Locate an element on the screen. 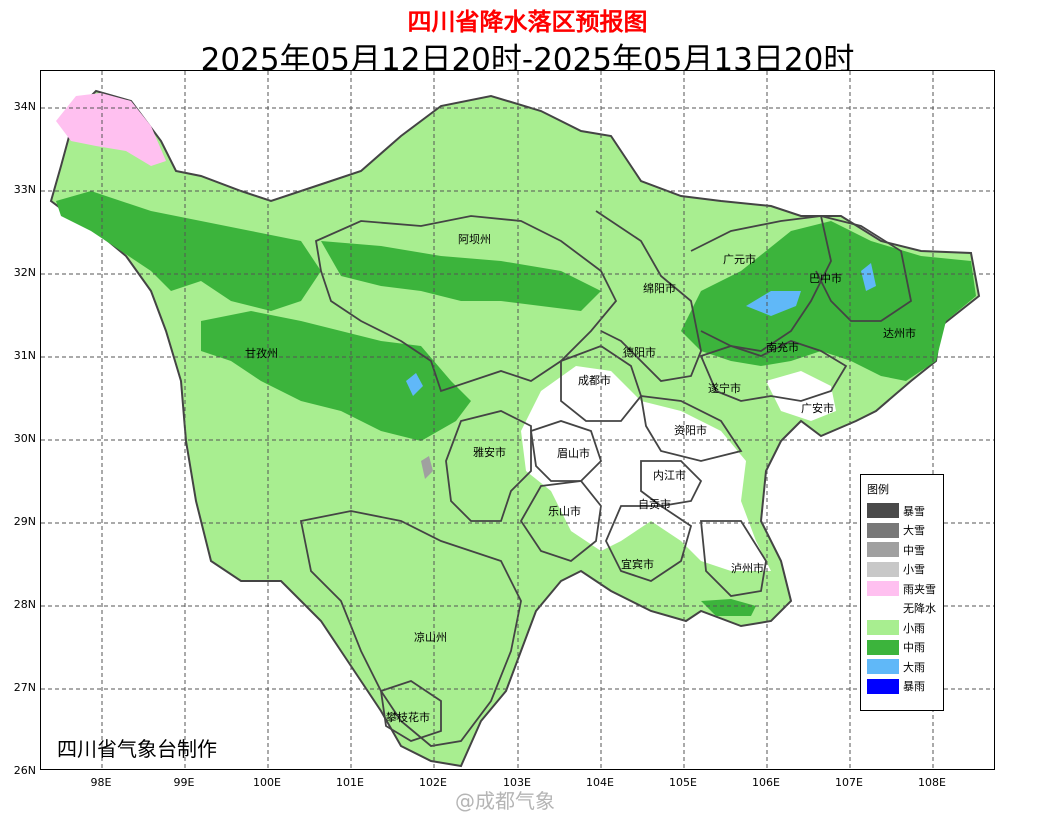 The image size is (1055, 821). city-label-aba: 阿坝州 is located at coordinates (474, 239).